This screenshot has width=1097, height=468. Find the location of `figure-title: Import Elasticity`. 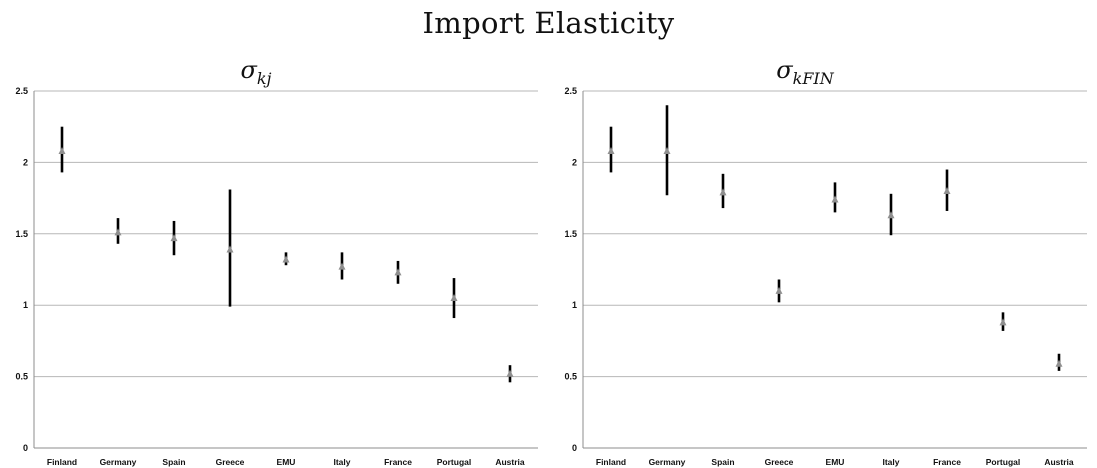

figure-title: Import Elasticity is located at coordinates (548, 23).